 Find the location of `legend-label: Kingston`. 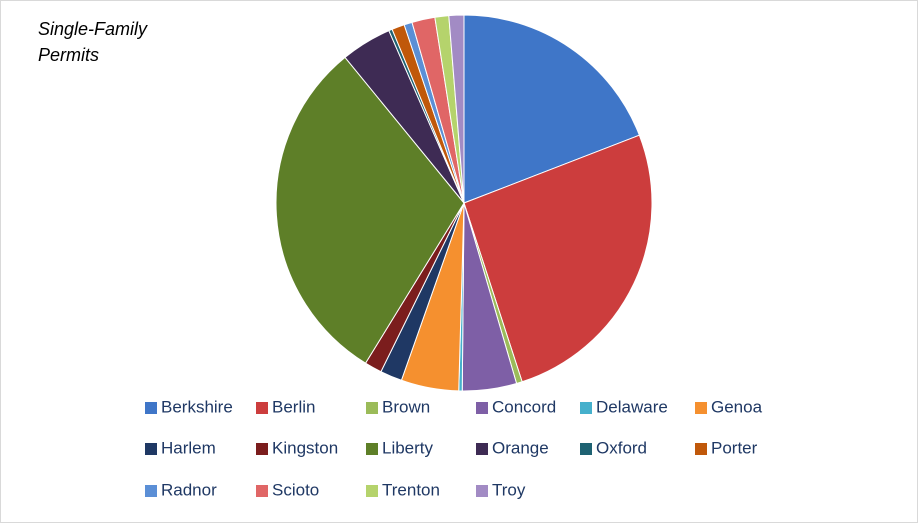

legend-label: Kingston is located at coordinates (305, 447).